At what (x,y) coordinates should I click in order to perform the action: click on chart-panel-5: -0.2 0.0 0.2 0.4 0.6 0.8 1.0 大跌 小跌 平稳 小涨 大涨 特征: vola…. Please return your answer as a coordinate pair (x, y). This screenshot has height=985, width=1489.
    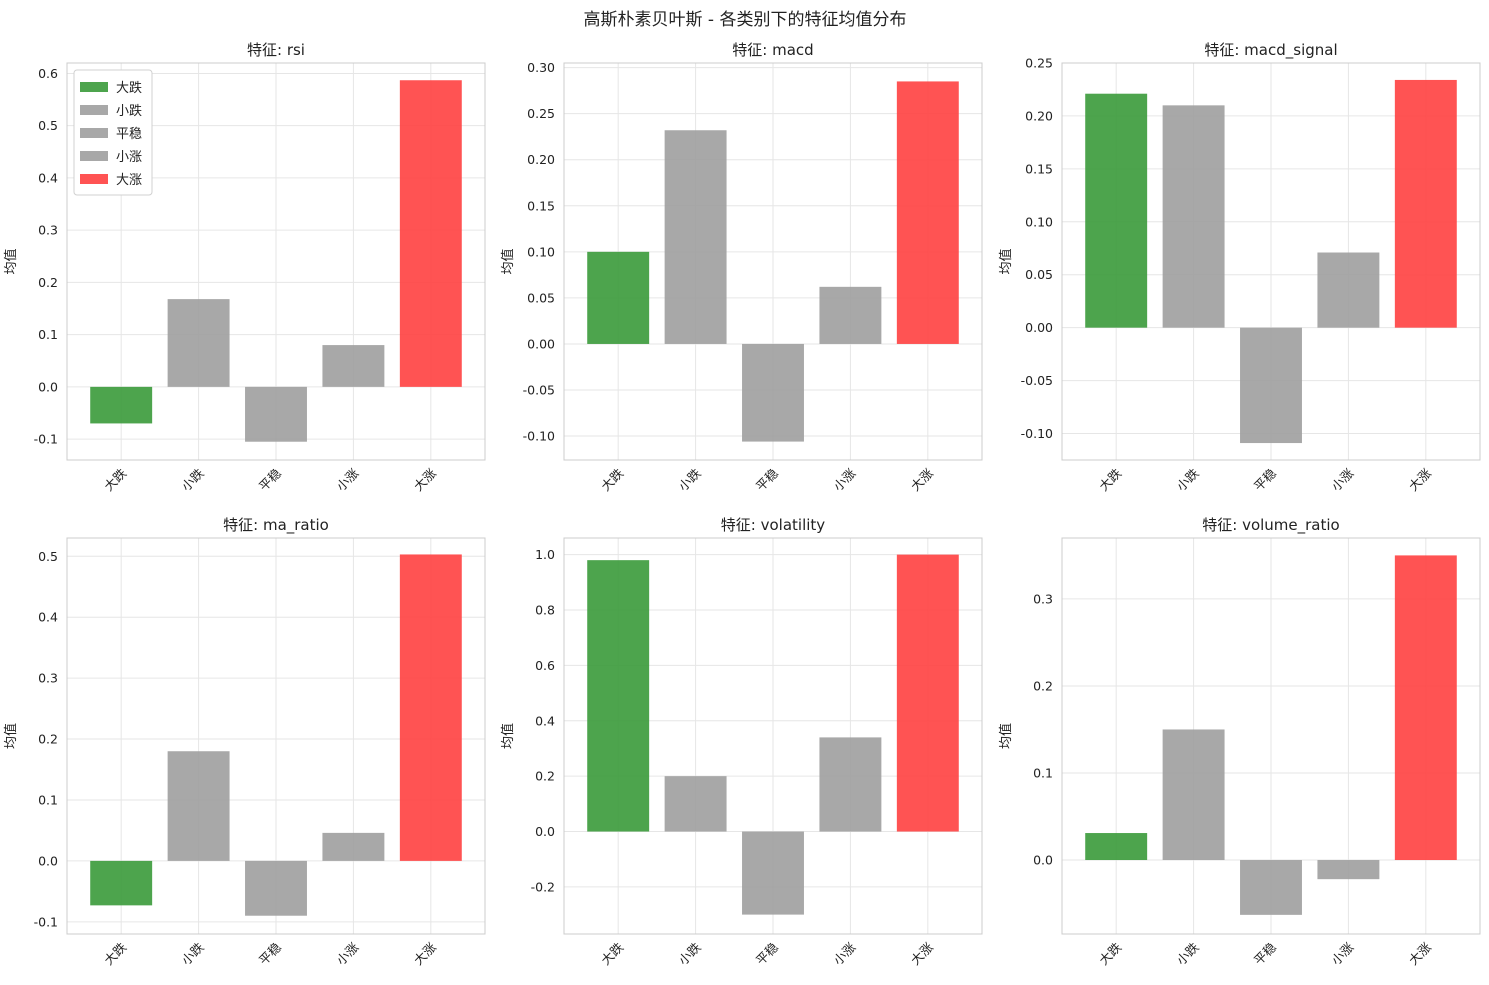
    Looking at the image, I should click on (741, 742).